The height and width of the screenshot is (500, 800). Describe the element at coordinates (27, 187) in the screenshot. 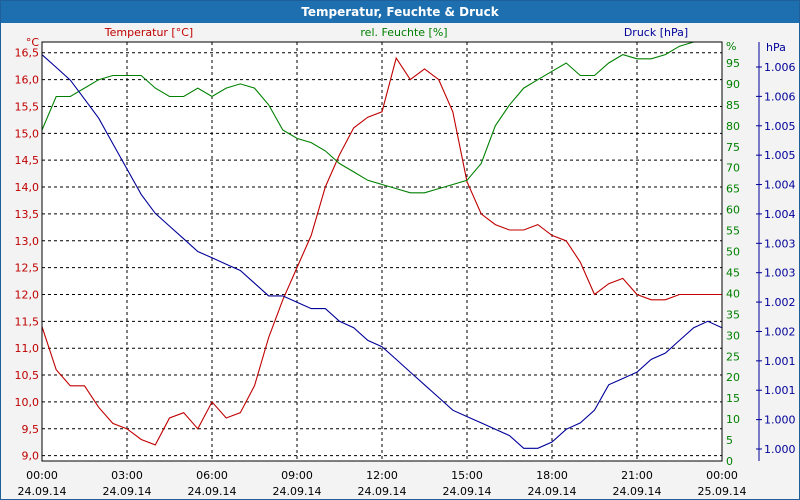

I see `y-tick-label-temperature: 14,0` at that location.